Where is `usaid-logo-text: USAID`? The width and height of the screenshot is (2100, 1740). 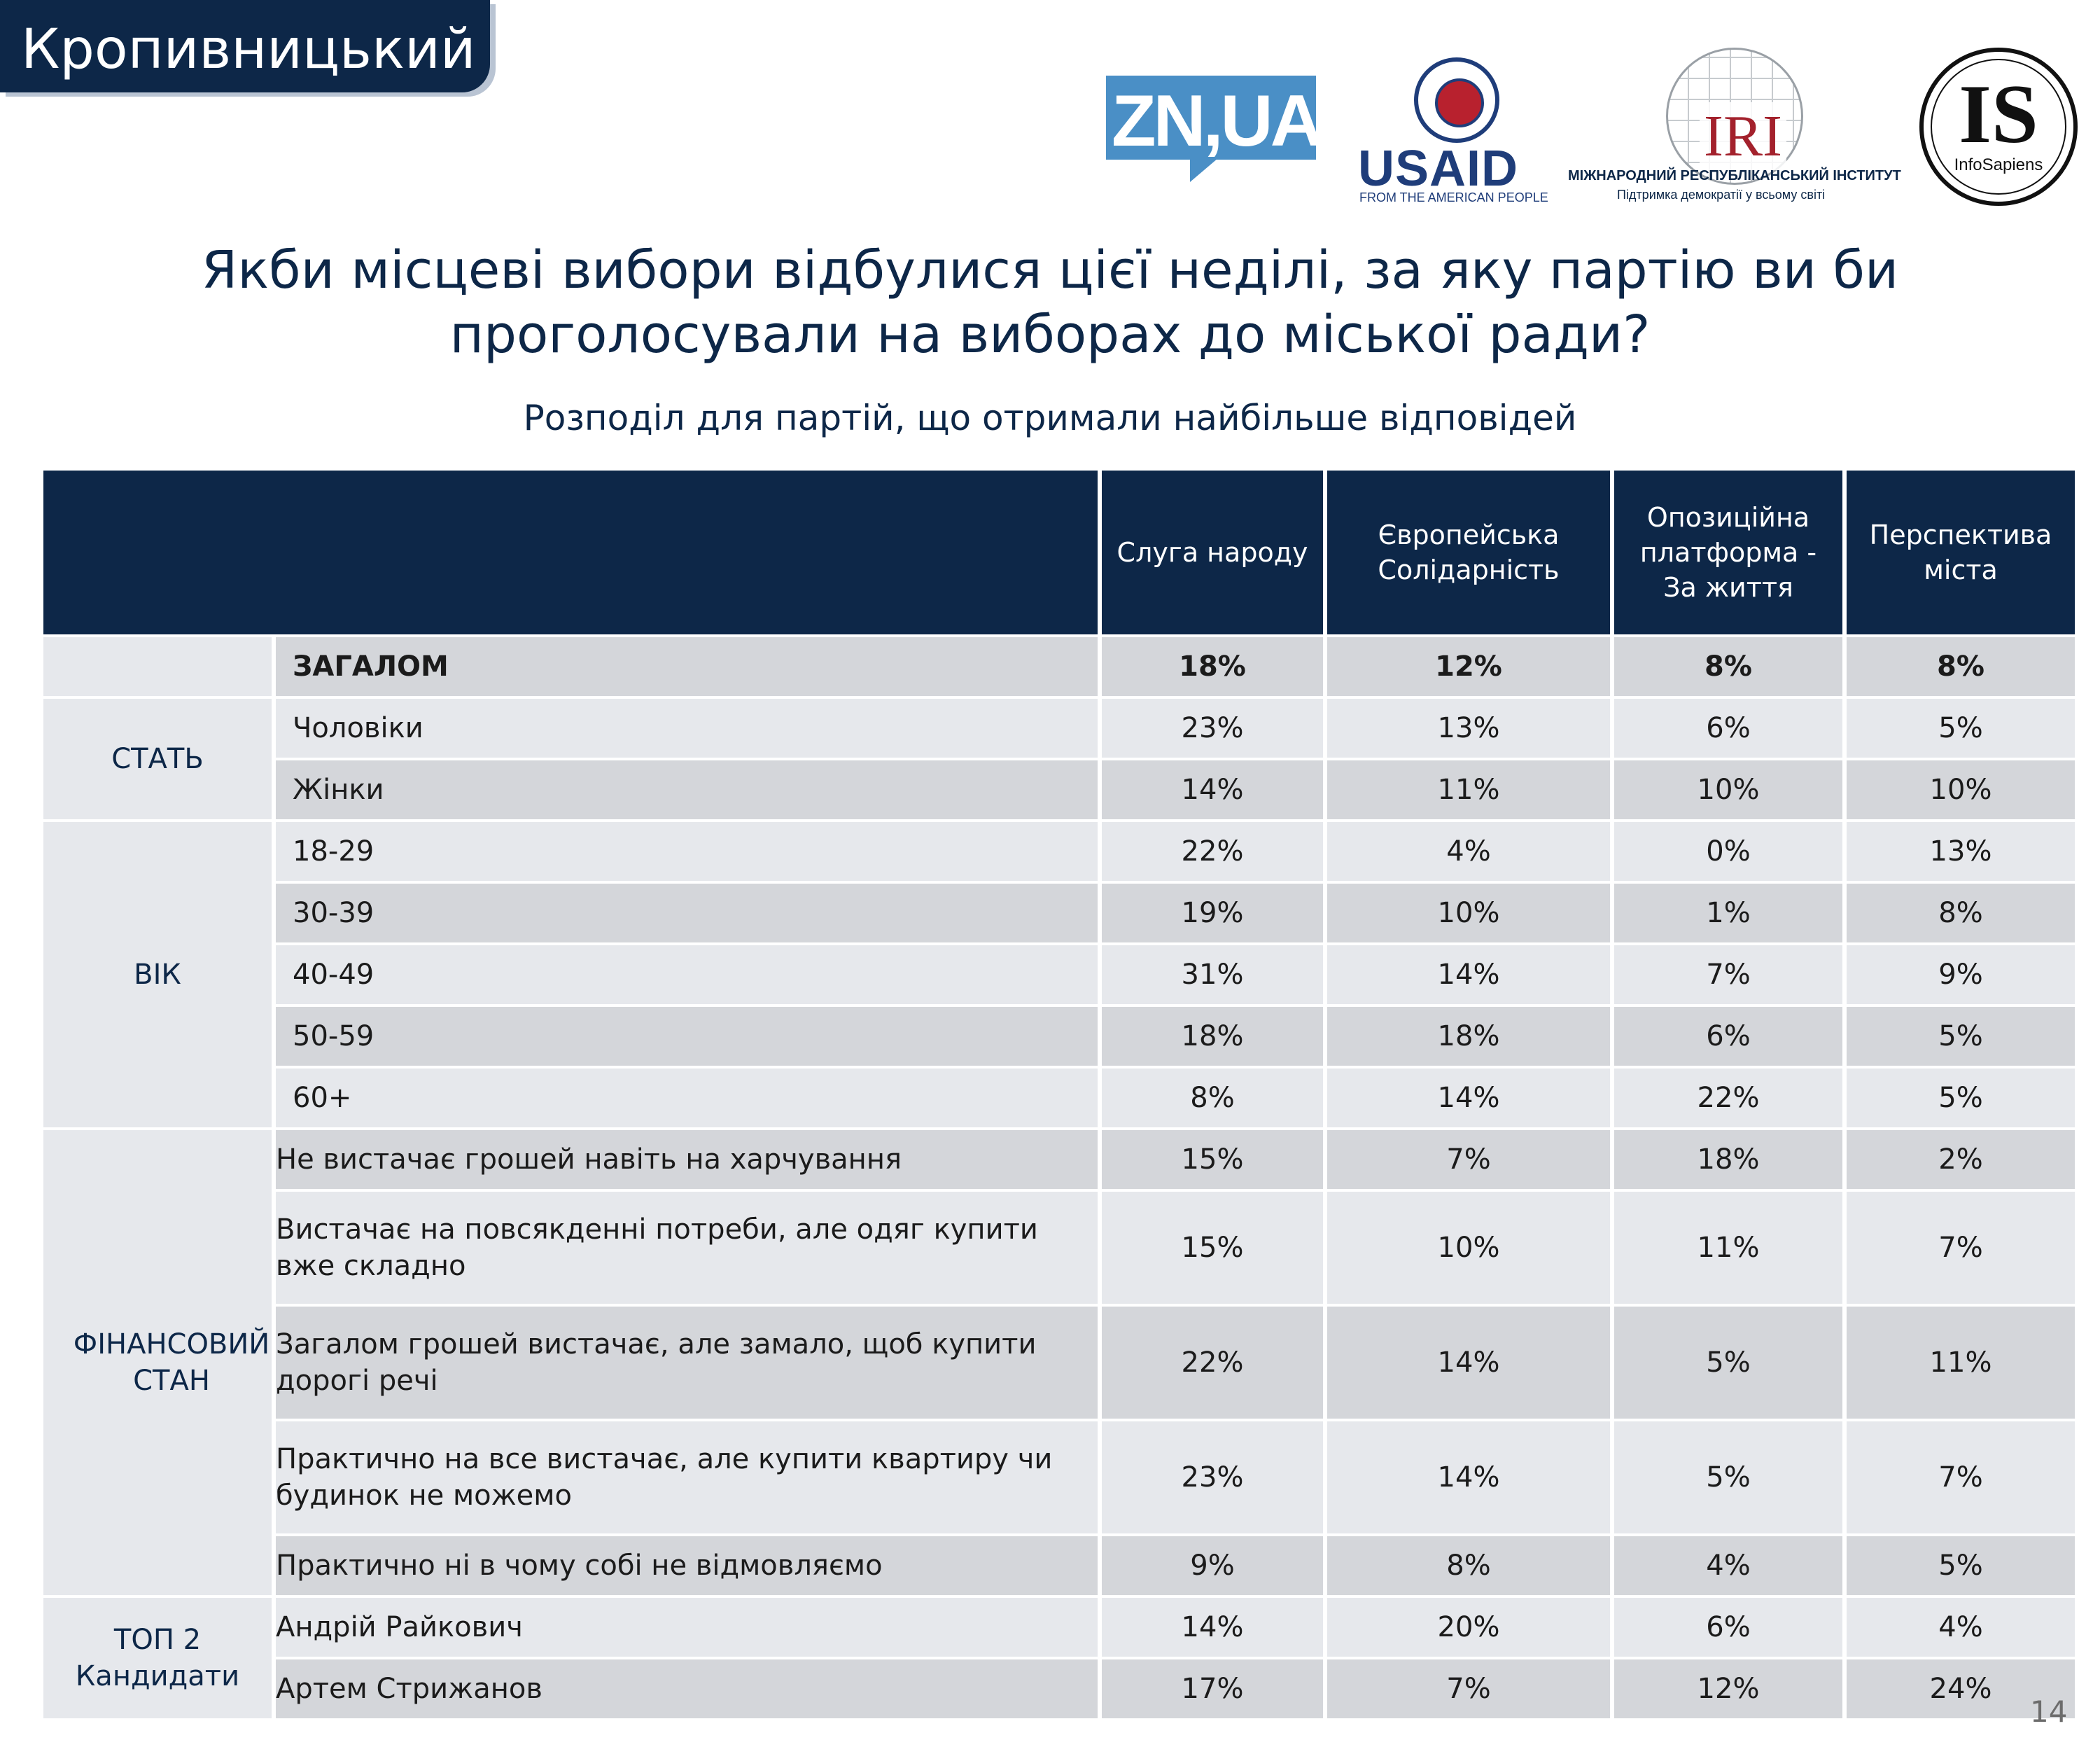
usaid-logo-text: USAID is located at coordinates (1438, 169).